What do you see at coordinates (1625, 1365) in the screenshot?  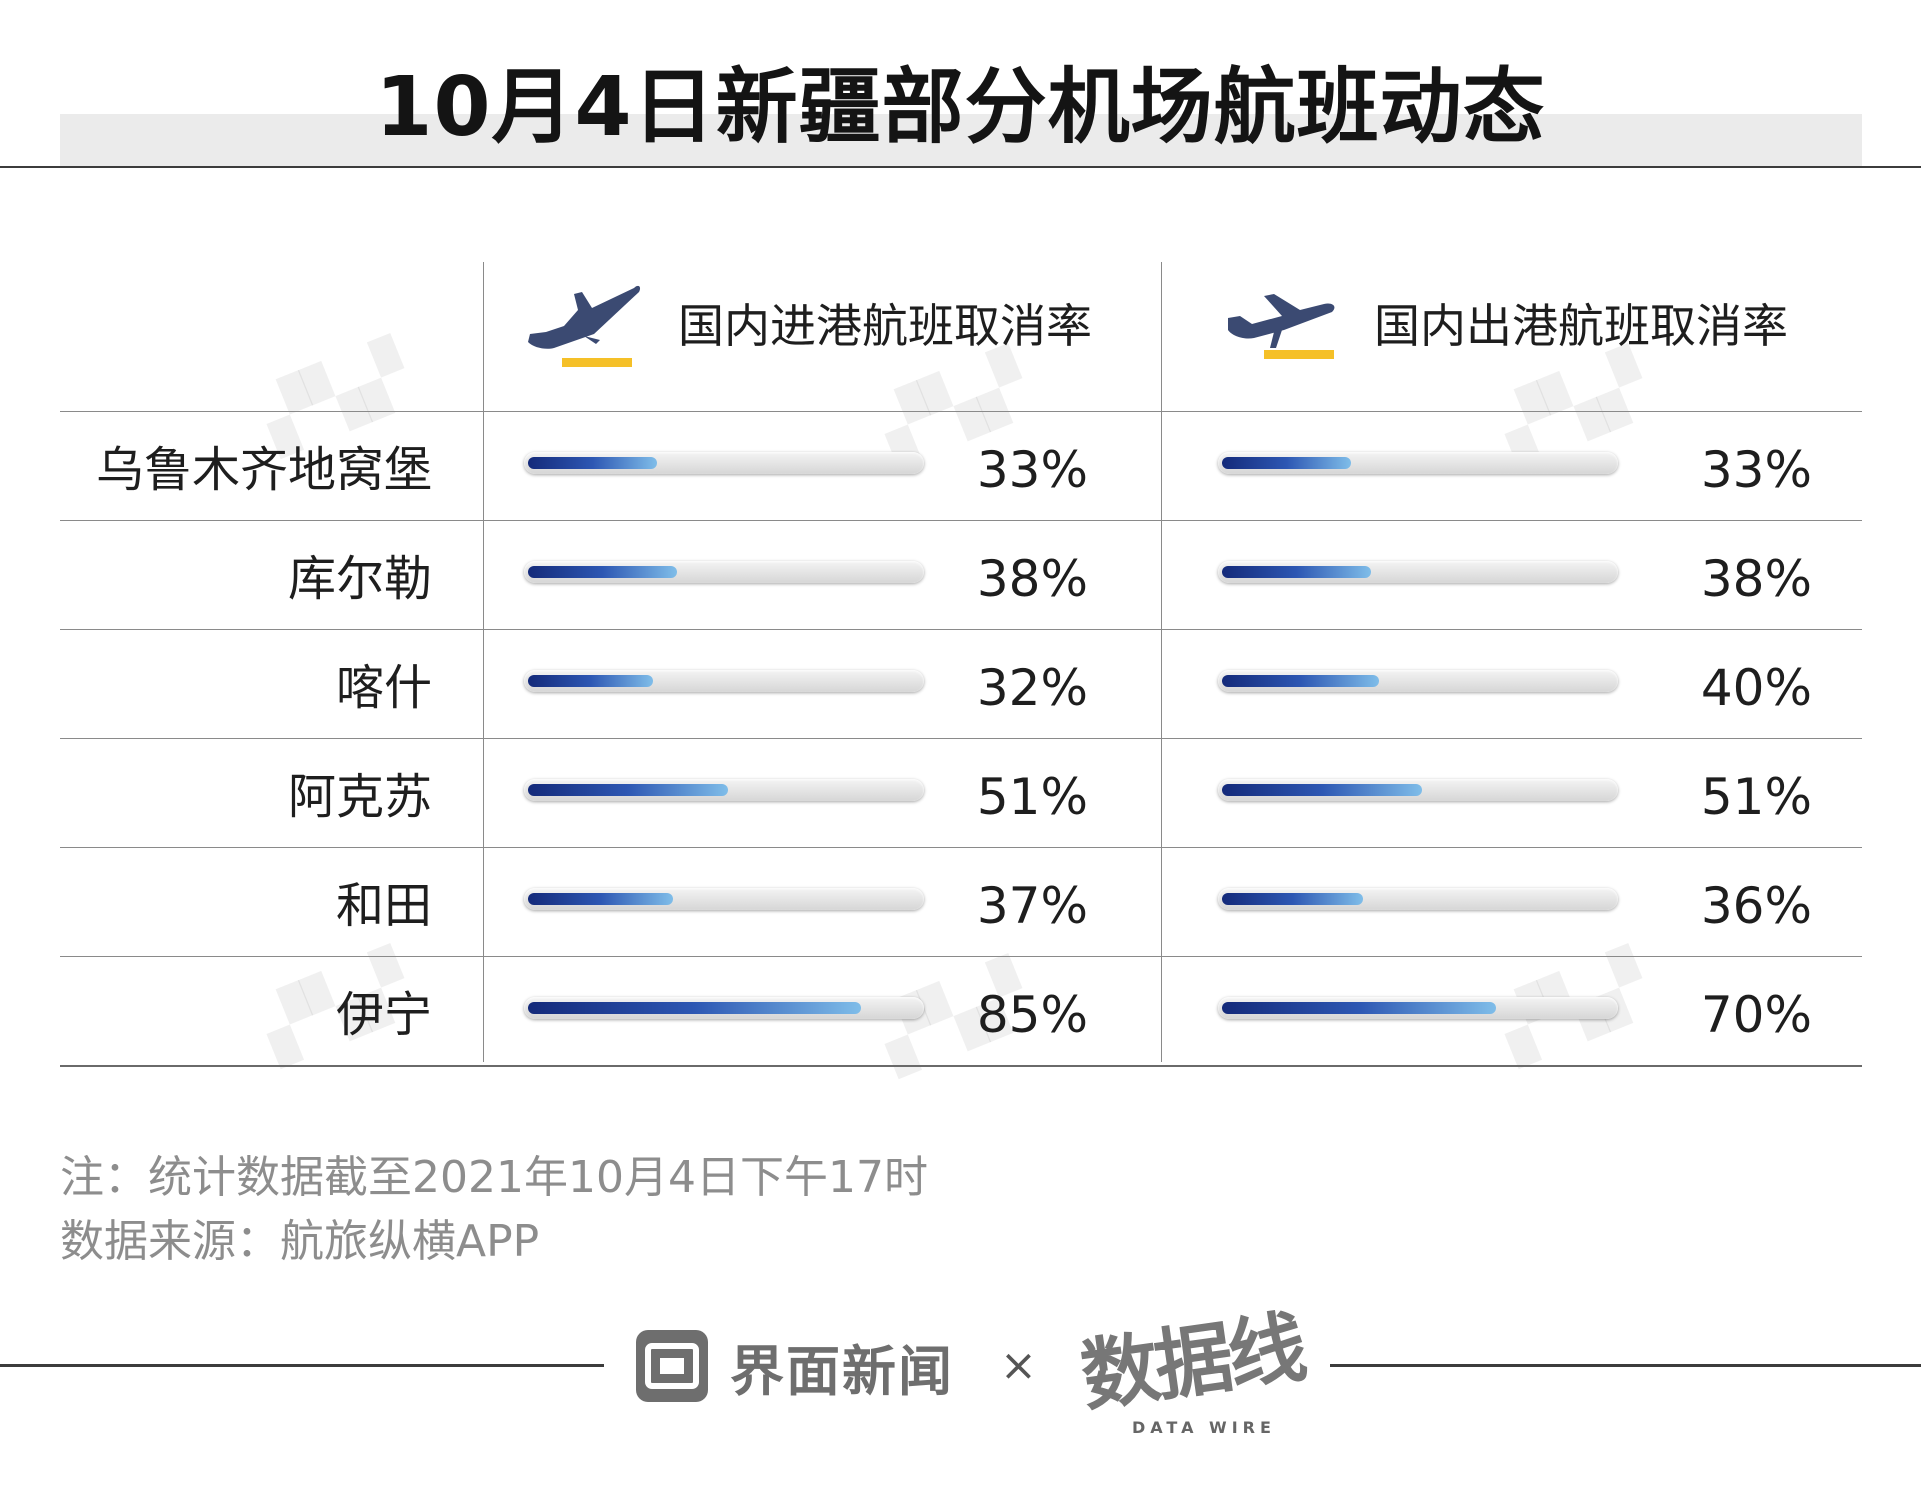 I see `footer-rule-right` at bounding box center [1625, 1365].